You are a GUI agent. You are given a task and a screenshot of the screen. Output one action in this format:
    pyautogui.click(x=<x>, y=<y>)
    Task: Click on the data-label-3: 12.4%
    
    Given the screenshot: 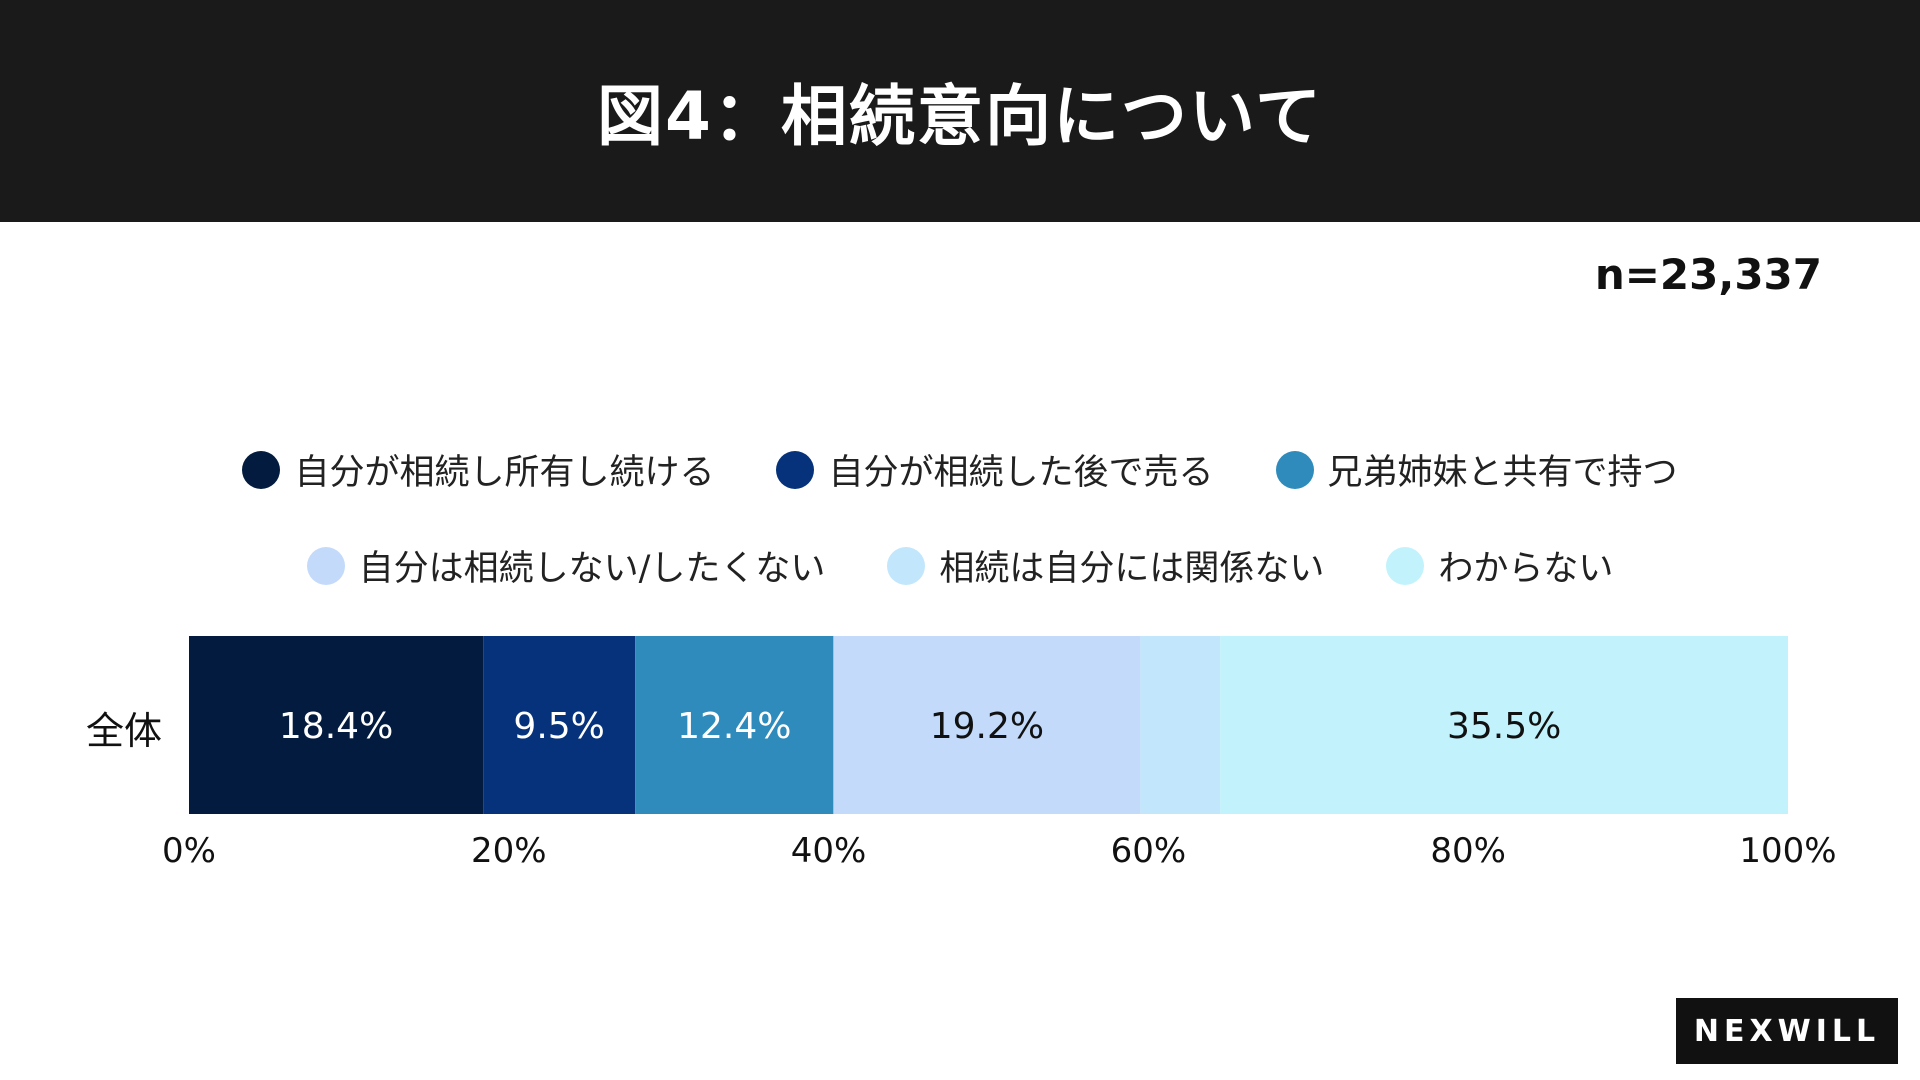 What is the action you would take?
    pyautogui.click(x=734, y=726)
    